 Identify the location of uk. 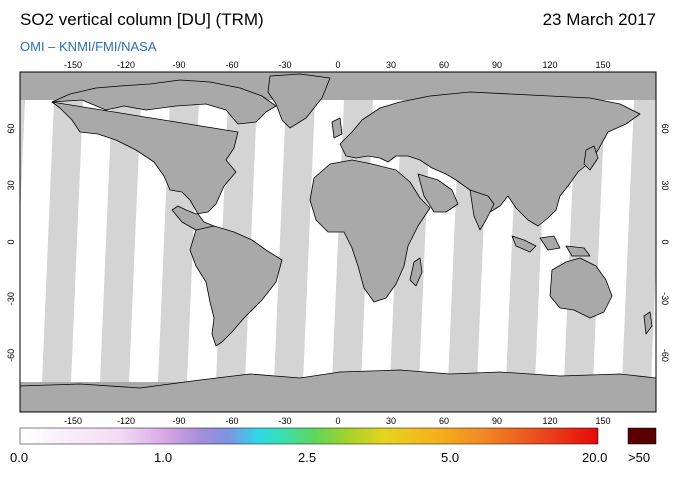
(337, 128).